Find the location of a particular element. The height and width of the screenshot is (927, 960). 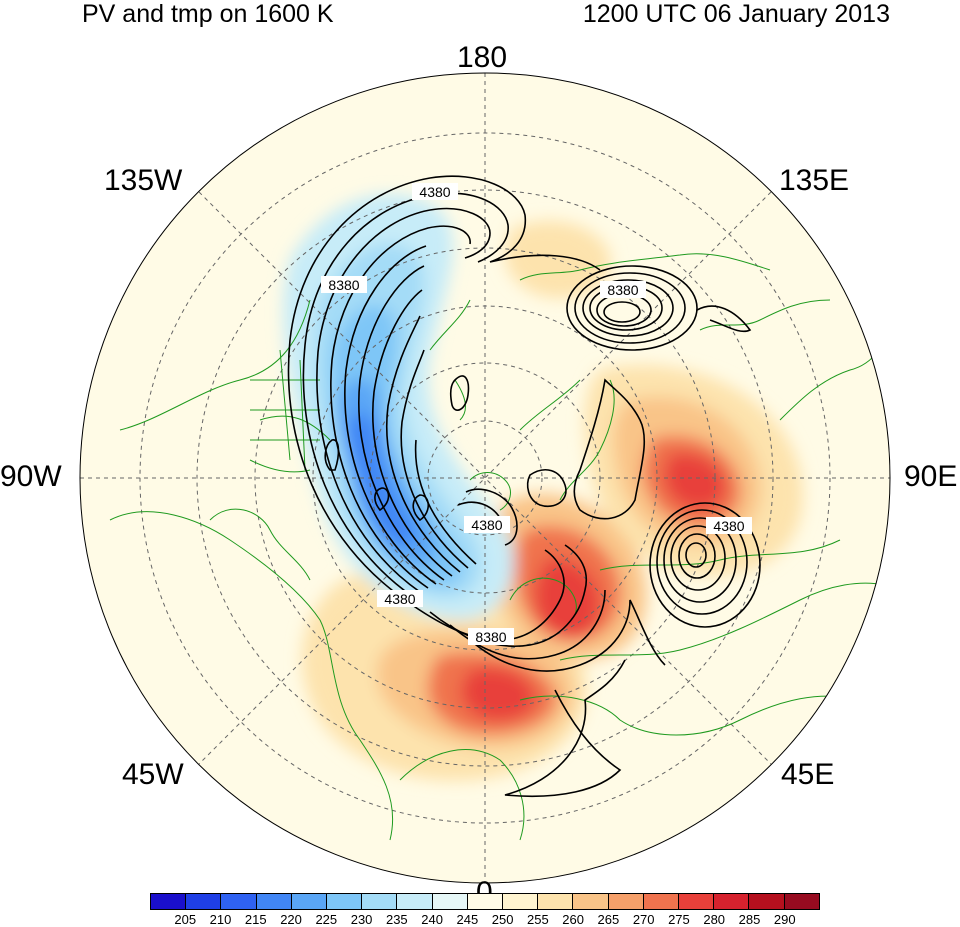

longitude-label-135e: 135E is located at coordinates (814, 180).